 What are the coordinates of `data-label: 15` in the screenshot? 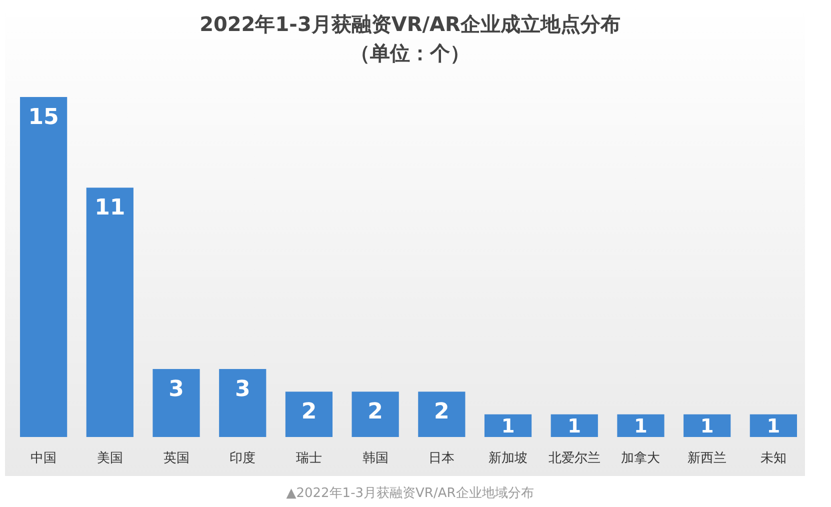 It's located at (43, 117).